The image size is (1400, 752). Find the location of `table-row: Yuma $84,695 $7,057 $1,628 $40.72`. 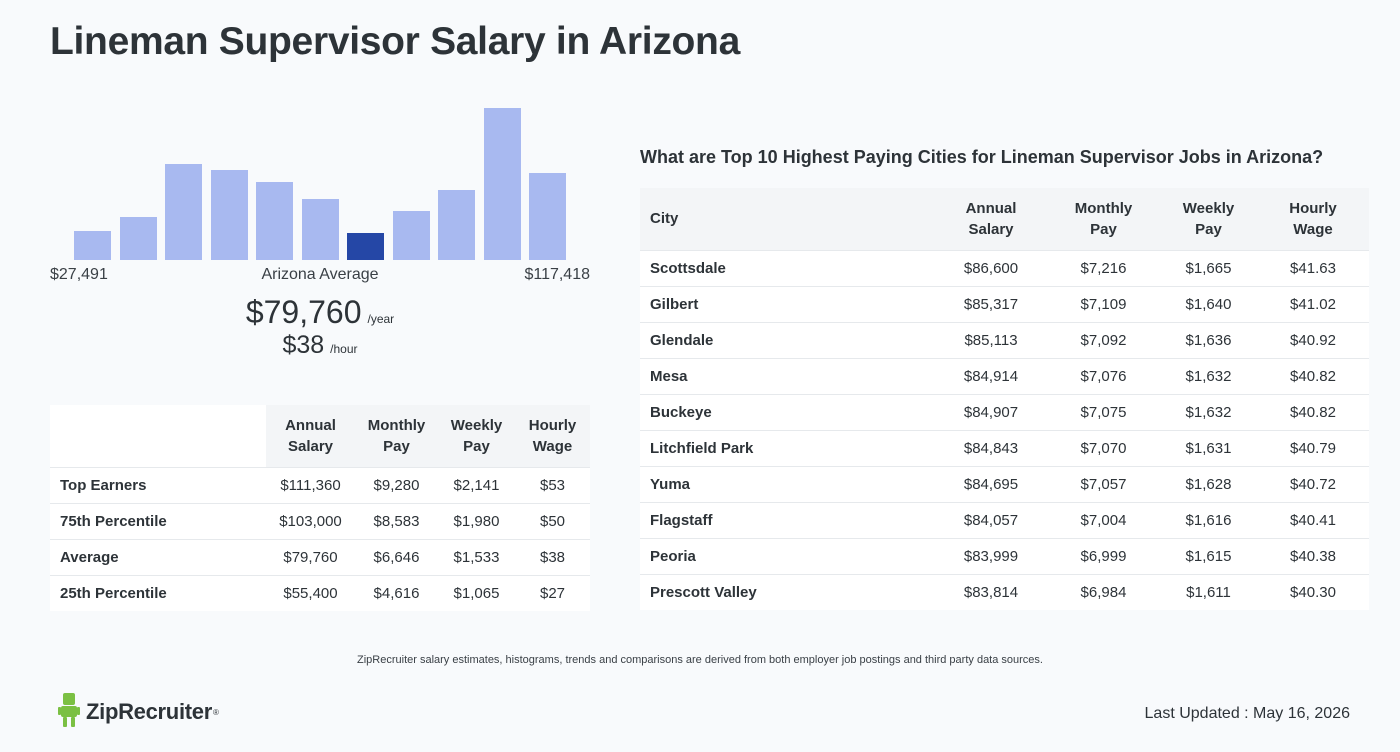

table-row: Yuma $84,695 $7,057 $1,628 $40.72 is located at coordinates (1004, 483).